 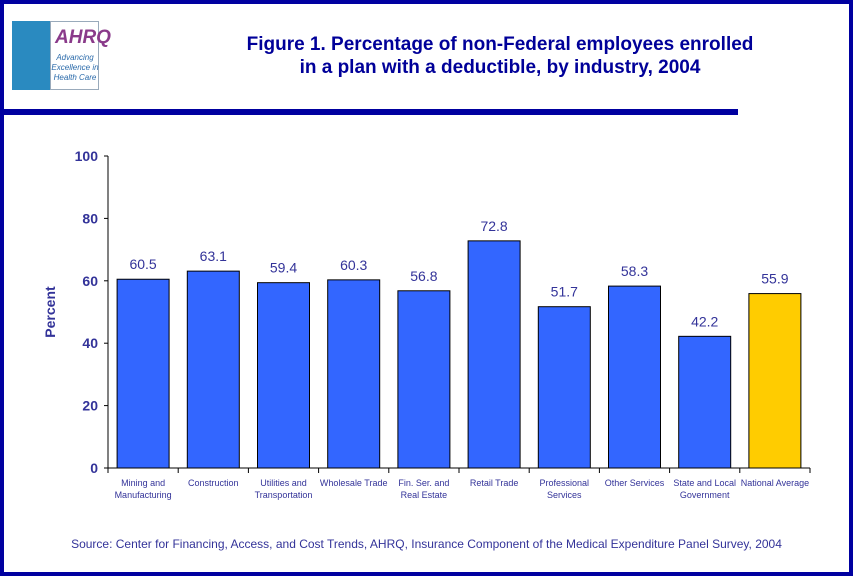 I want to click on ahrq-logo-text: AHRQ, so click(x=83, y=37).